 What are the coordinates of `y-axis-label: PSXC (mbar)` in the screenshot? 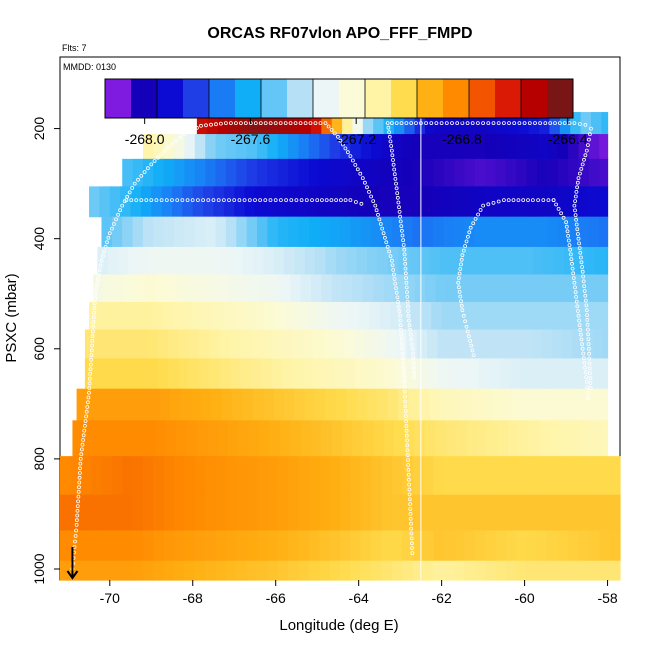 It's located at (11, 317).